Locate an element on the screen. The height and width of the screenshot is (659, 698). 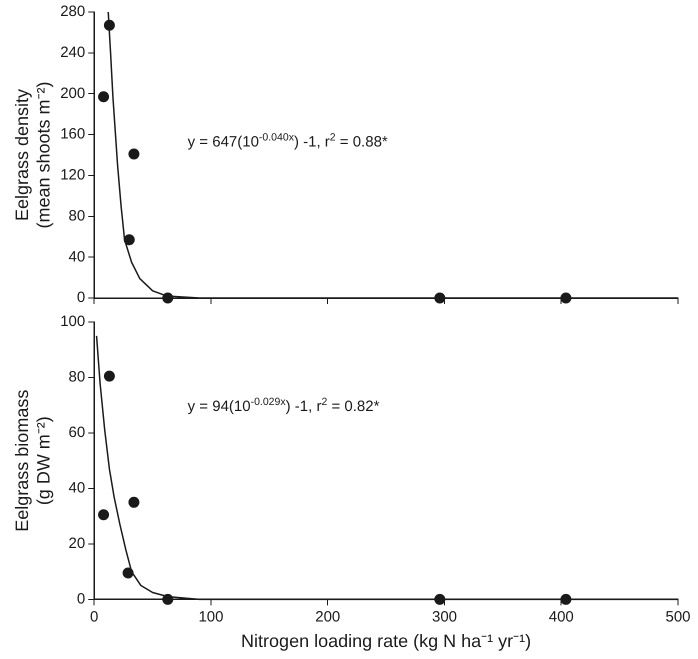
y-tick-label: 20 is located at coordinates (77, 543).